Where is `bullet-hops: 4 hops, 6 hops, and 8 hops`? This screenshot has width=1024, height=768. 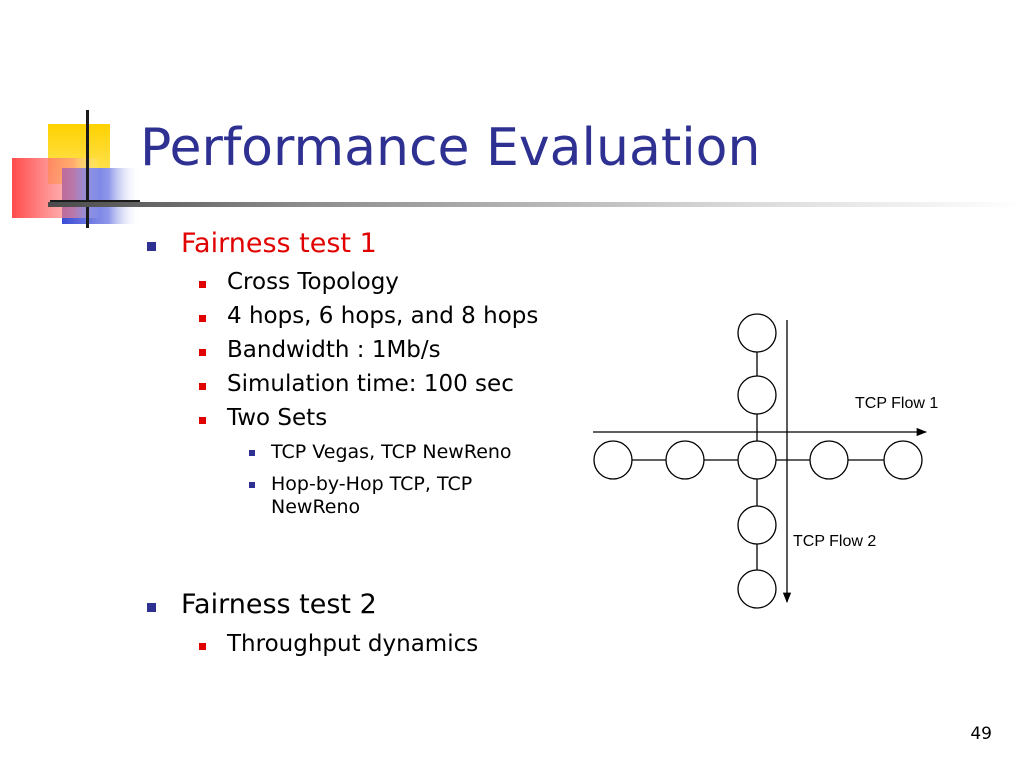 bullet-hops: 4 hops, 6 hops, and 8 hops is located at coordinates (369, 316).